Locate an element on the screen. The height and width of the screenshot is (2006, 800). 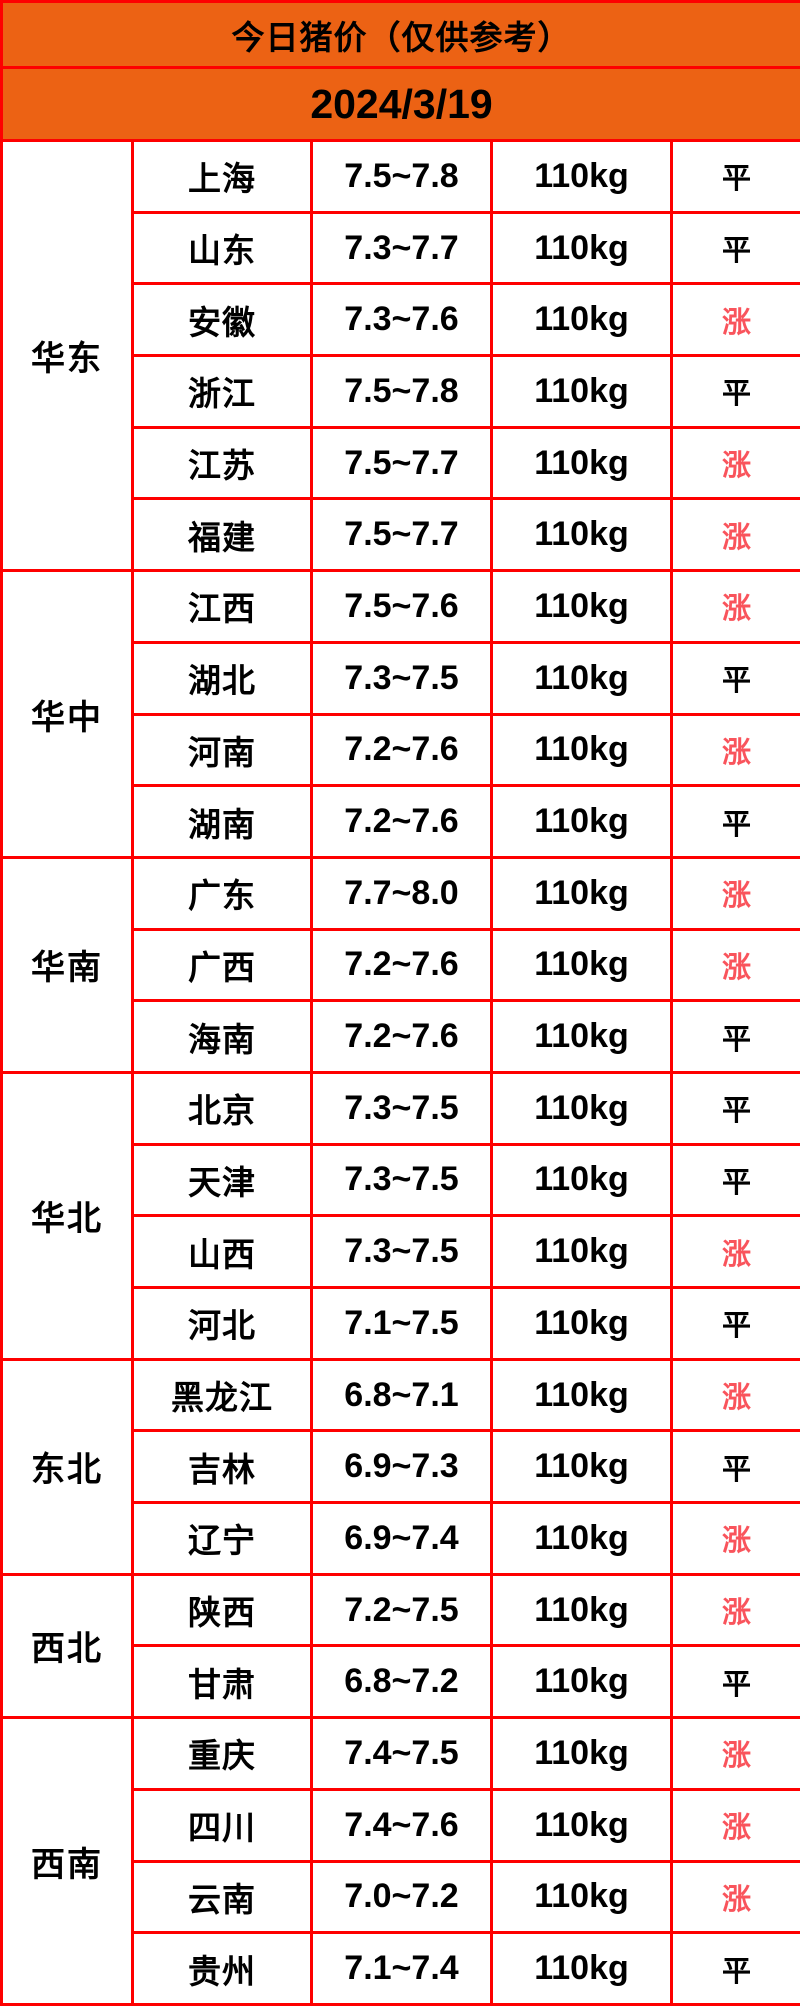
table-row: 辽宁 6.9~7.4 110kg 涨 is located at coordinates (401, 1538).